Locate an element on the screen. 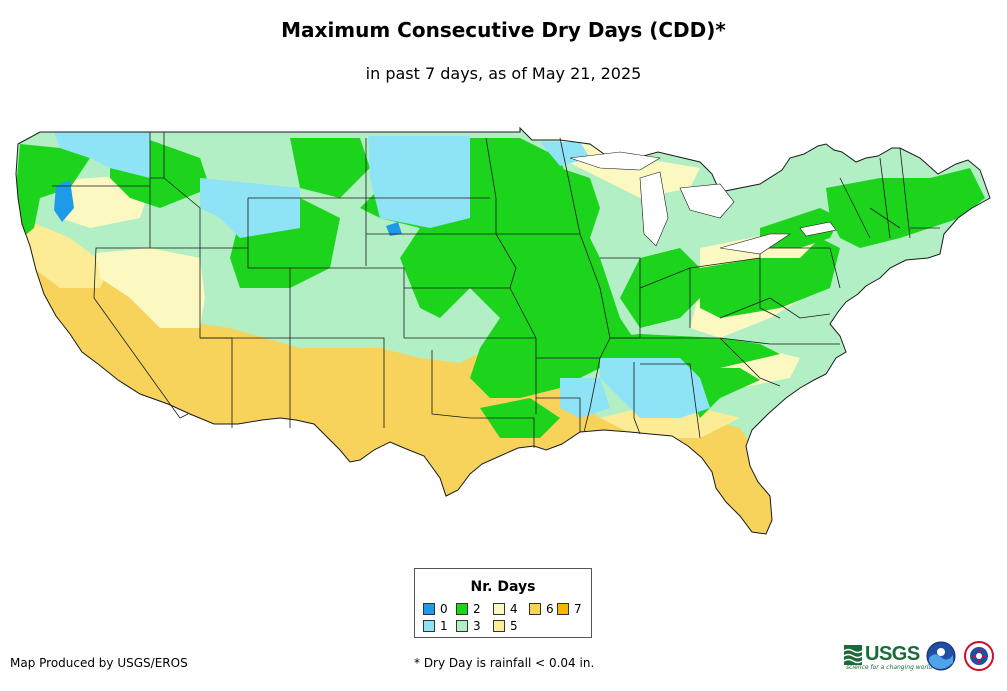 This screenshot has height=691, width=1007. noaa-logo-icon is located at coordinates (941, 656).